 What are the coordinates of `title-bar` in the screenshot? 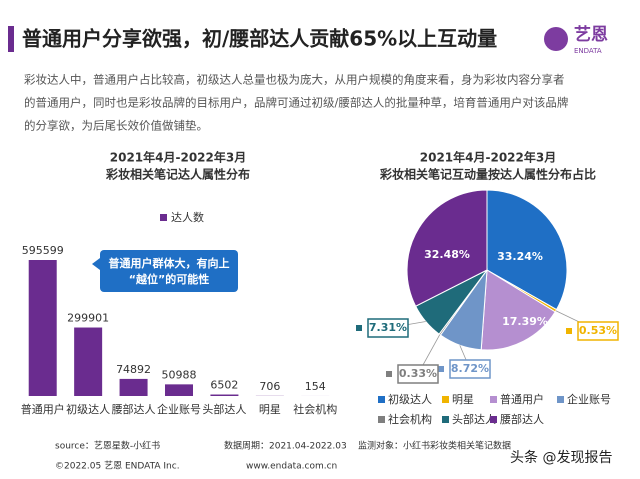 It's located at (11, 39).